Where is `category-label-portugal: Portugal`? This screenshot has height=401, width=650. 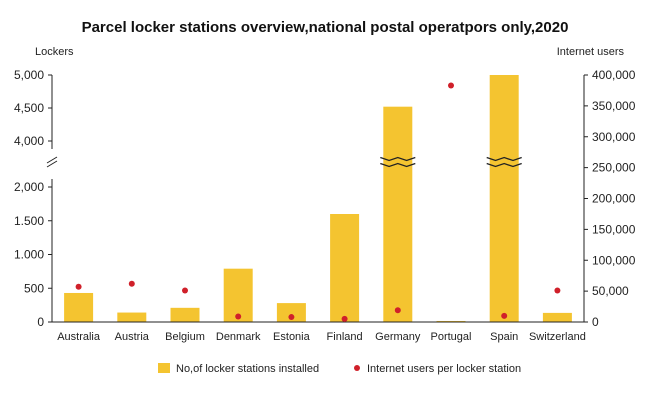
category-label-portugal: Portugal is located at coordinates (451, 337).